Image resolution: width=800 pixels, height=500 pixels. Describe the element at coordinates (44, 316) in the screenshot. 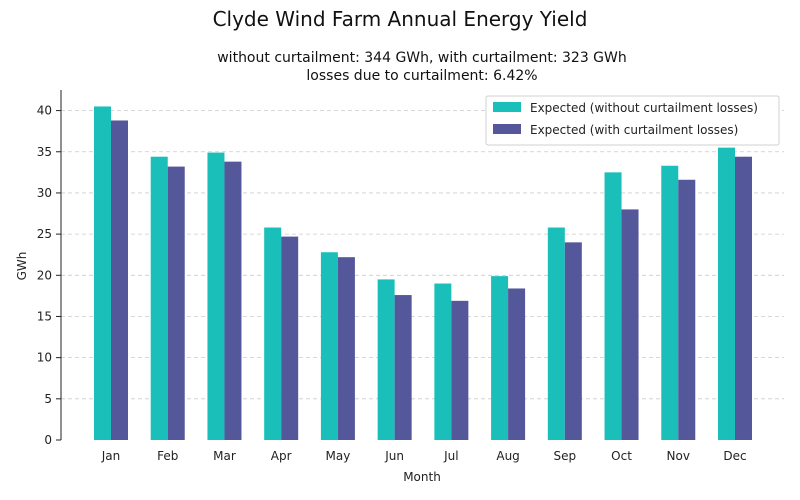

I see `y-tick-label: 15` at that location.